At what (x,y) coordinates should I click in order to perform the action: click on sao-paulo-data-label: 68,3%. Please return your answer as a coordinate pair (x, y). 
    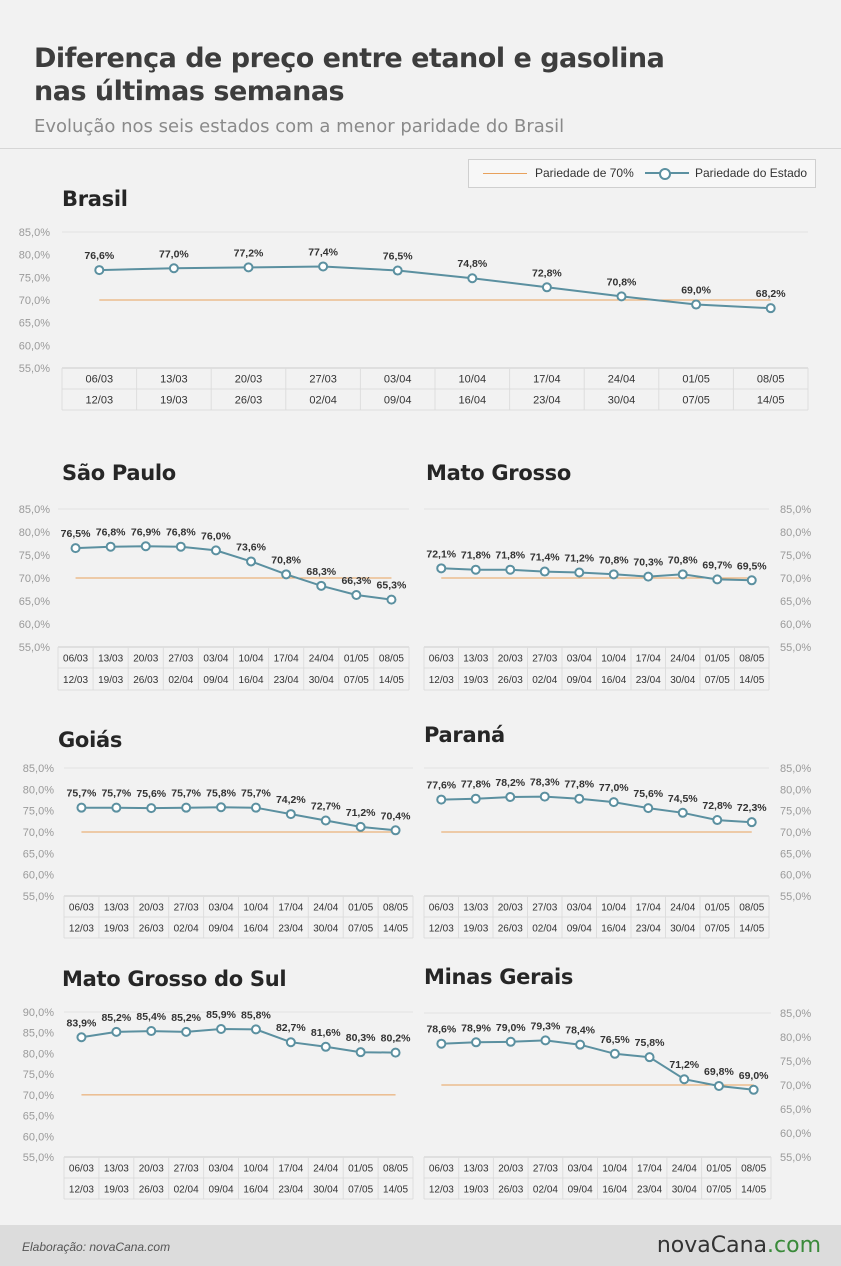
    Looking at the image, I should click on (321, 572).